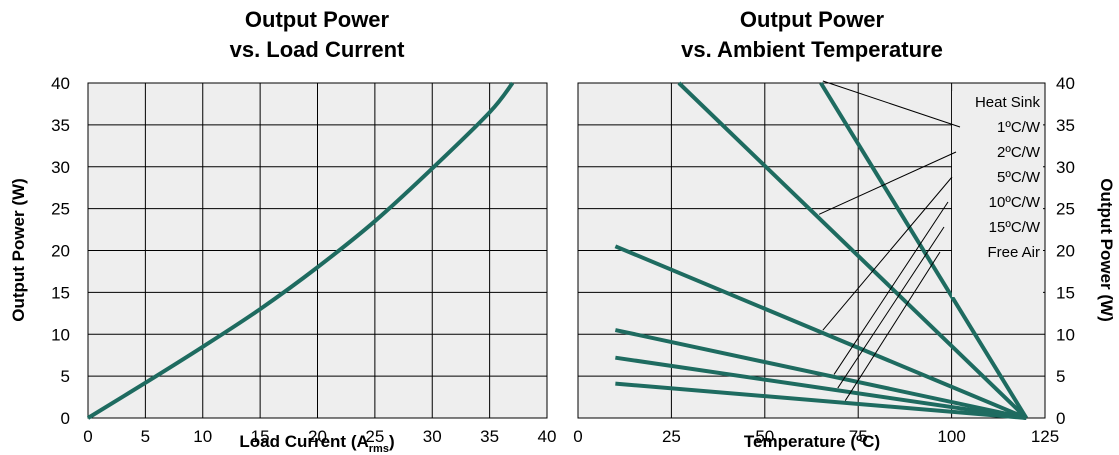 The image size is (1119, 455). What do you see at coordinates (60, 167) in the screenshot?
I see `left-y-tick-label: 30` at bounding box center [60, 167].